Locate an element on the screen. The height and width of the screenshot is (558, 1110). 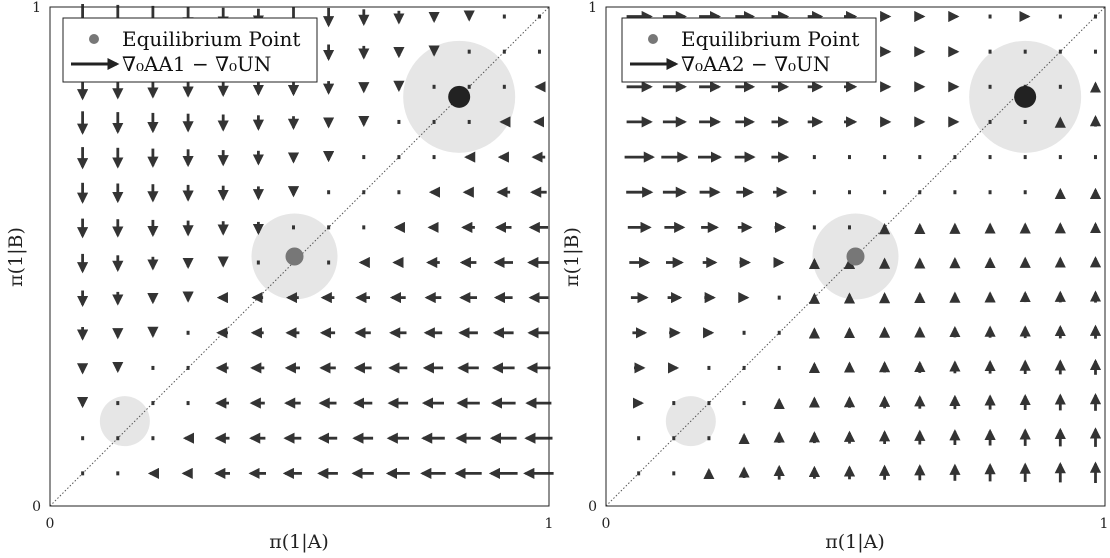
right-xtick-1: 1 is located at coordinates (1104, 524).